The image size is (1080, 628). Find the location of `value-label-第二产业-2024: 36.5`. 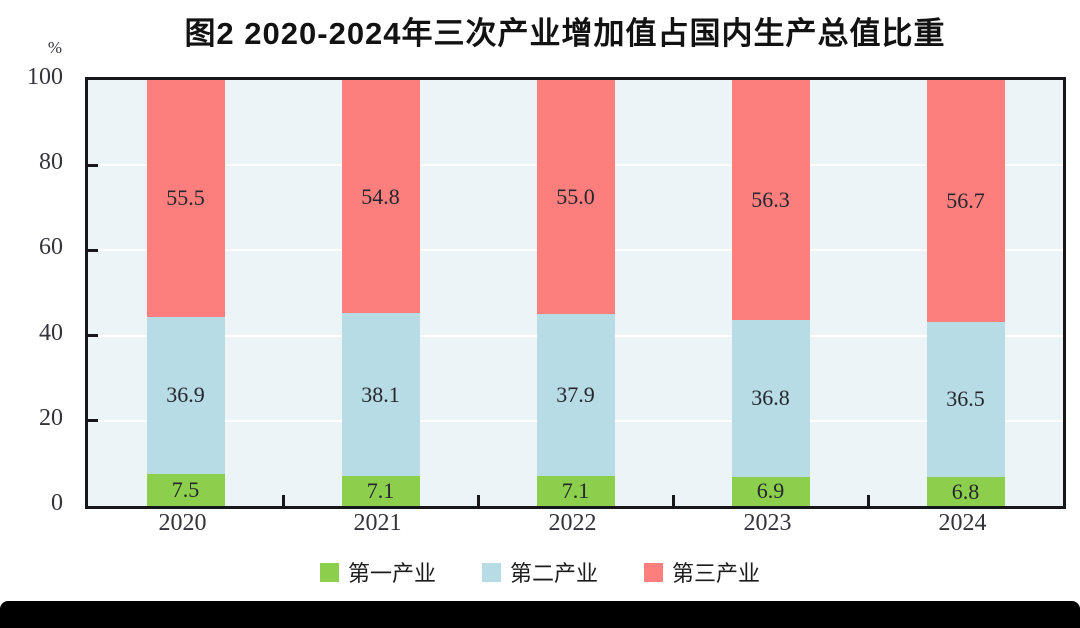

value-label-第二产业-2024: 36.5 is located at coordinates (965, 399).